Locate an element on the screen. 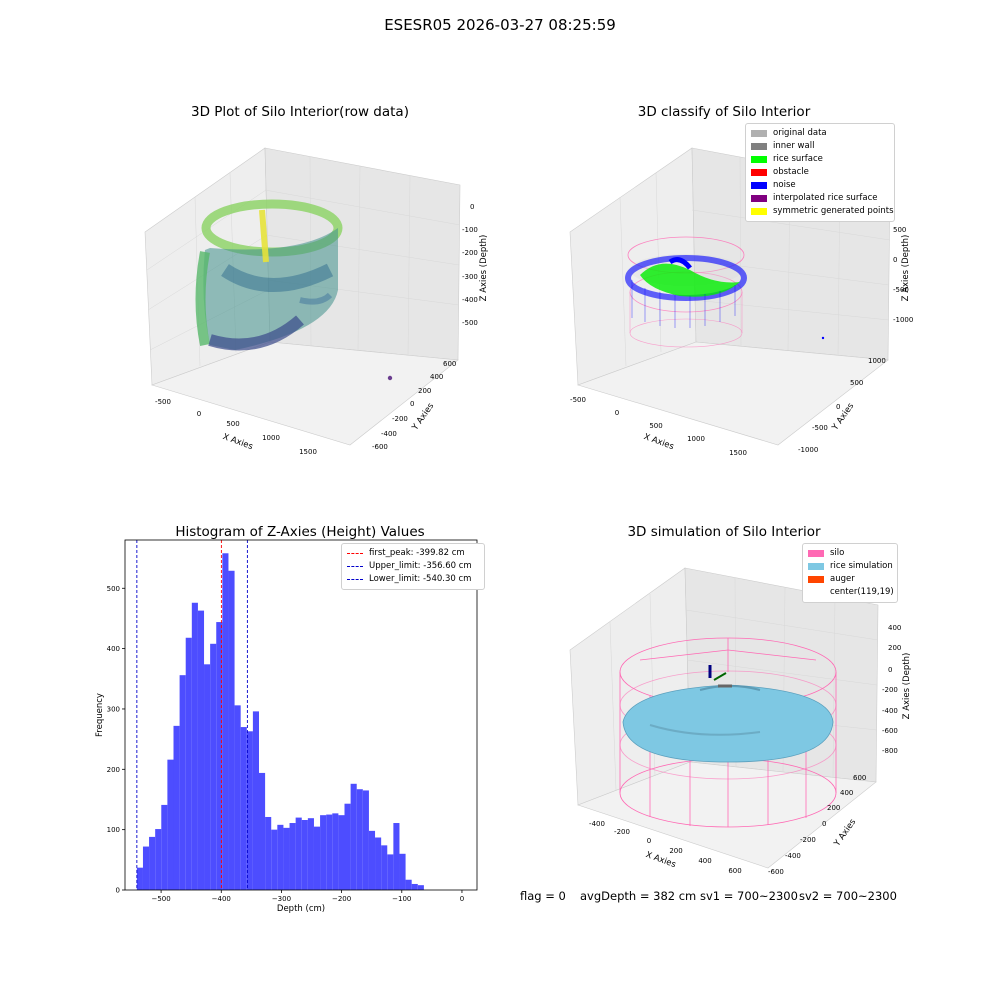  simulation-legend-swatch is located at coordinates (816, 553).